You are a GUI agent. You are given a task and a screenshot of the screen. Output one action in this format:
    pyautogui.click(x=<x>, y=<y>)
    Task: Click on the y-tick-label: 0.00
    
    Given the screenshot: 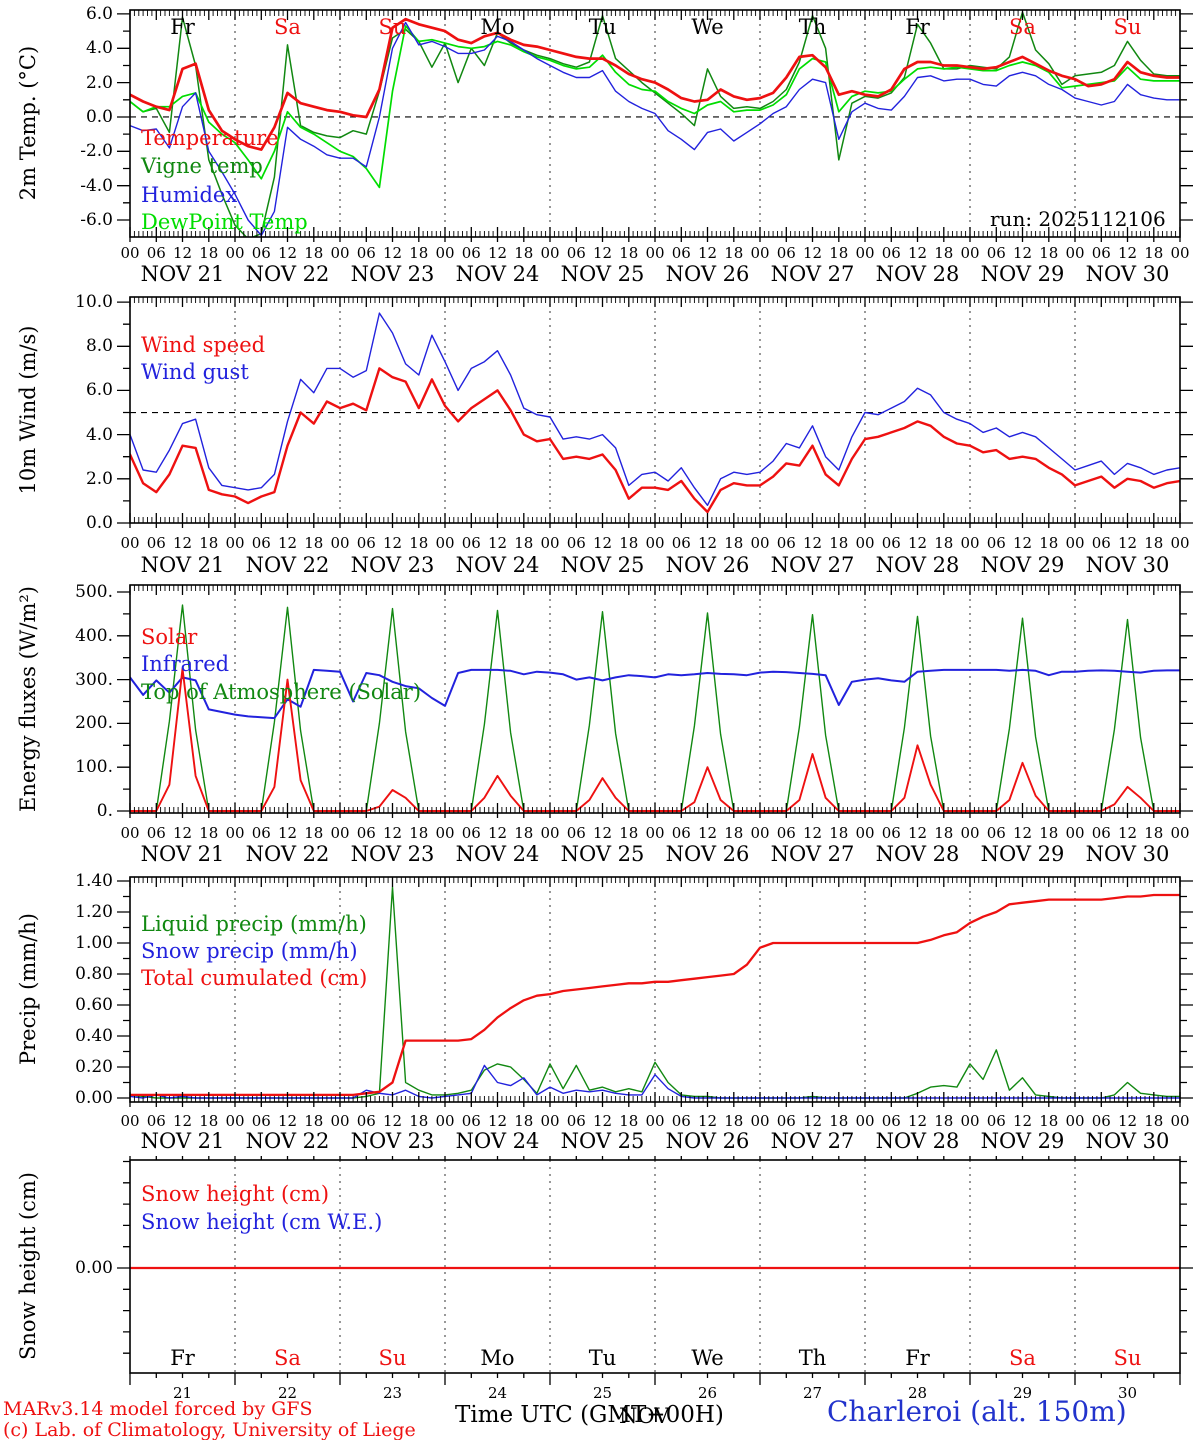 What is the action you would take?
    pyautogui.click(x=94, y=1267)
    